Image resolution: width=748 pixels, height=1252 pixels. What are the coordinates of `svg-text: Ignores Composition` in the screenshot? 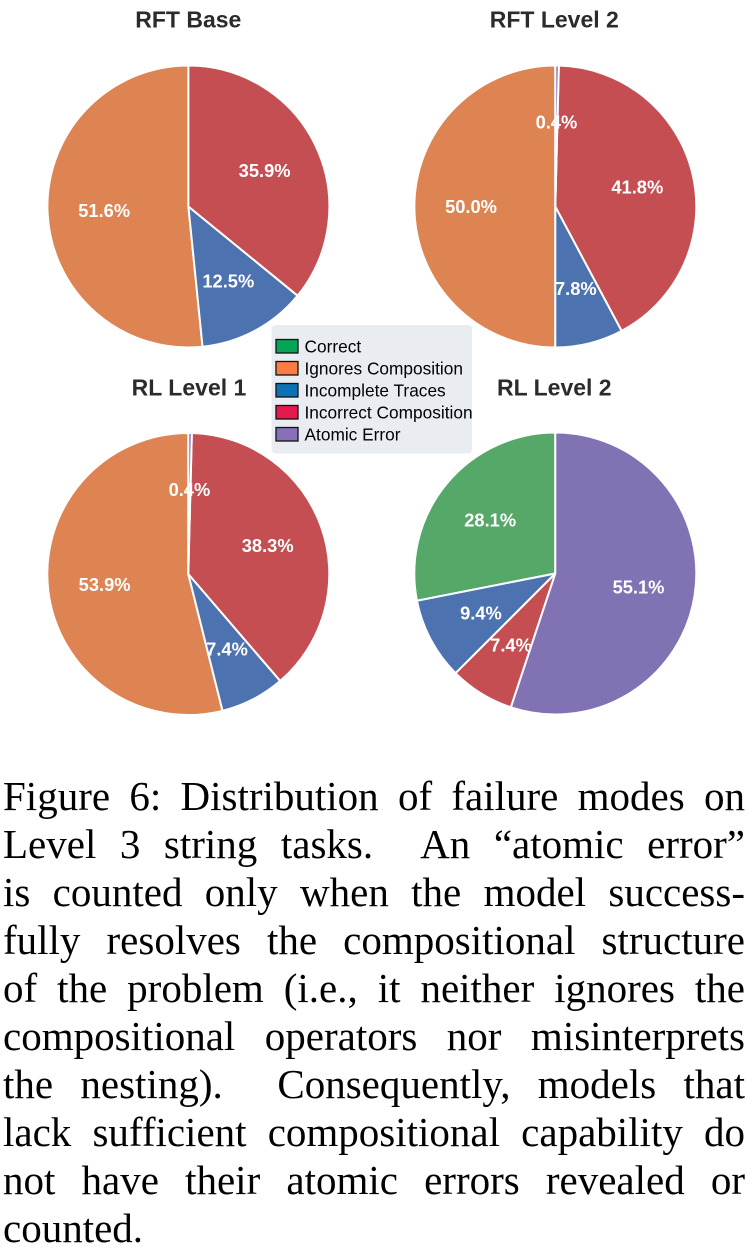 It's located at (384, 369).